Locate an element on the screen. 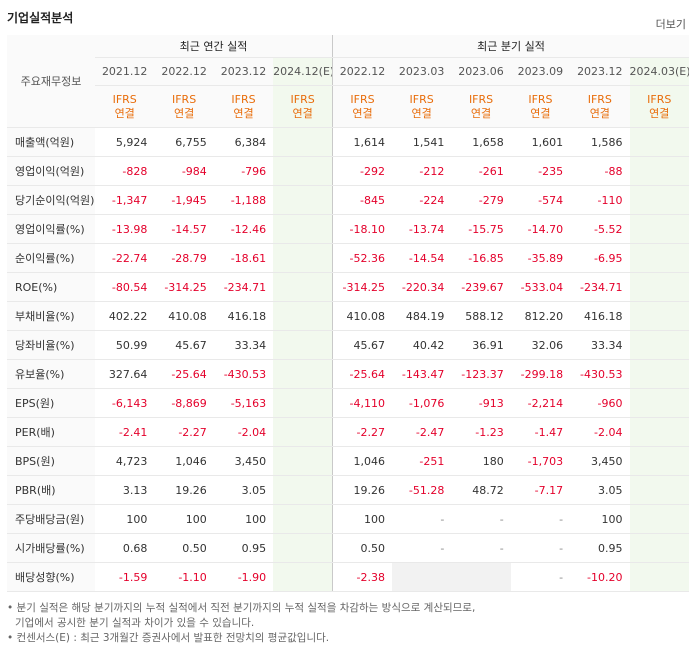 Image resolution: width=694 pixels, height=648 pixels. value-cell: -110 is located at coordinates (600, 200).